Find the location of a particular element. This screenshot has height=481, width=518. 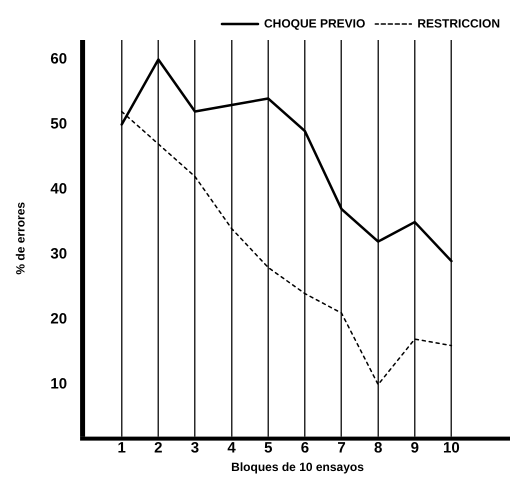

x-tick-label: 2 is located at coordinates (158, 448).